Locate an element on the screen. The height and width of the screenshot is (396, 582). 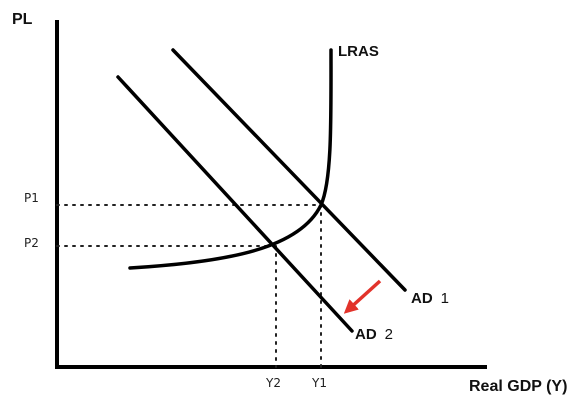
y1-tick-label: Y1 is located at coordinates (319, 383).